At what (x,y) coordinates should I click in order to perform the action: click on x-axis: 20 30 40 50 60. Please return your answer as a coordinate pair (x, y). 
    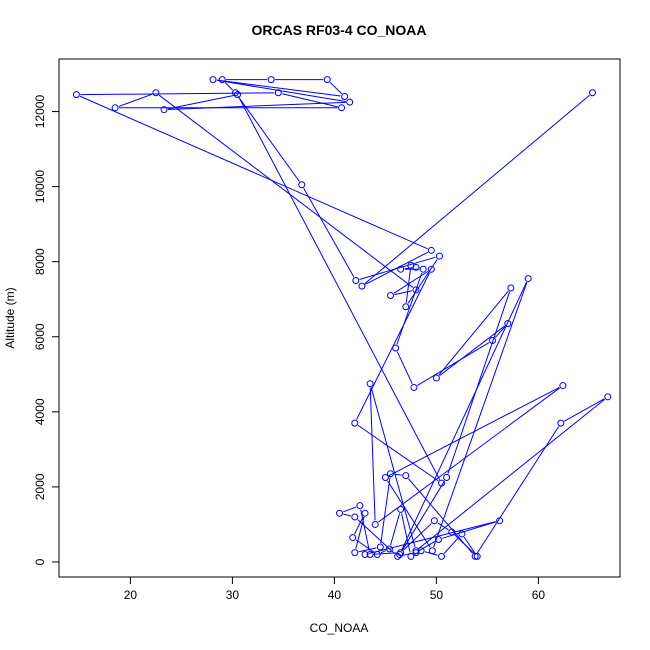
    Looking at the image, I should click on (334, 589).